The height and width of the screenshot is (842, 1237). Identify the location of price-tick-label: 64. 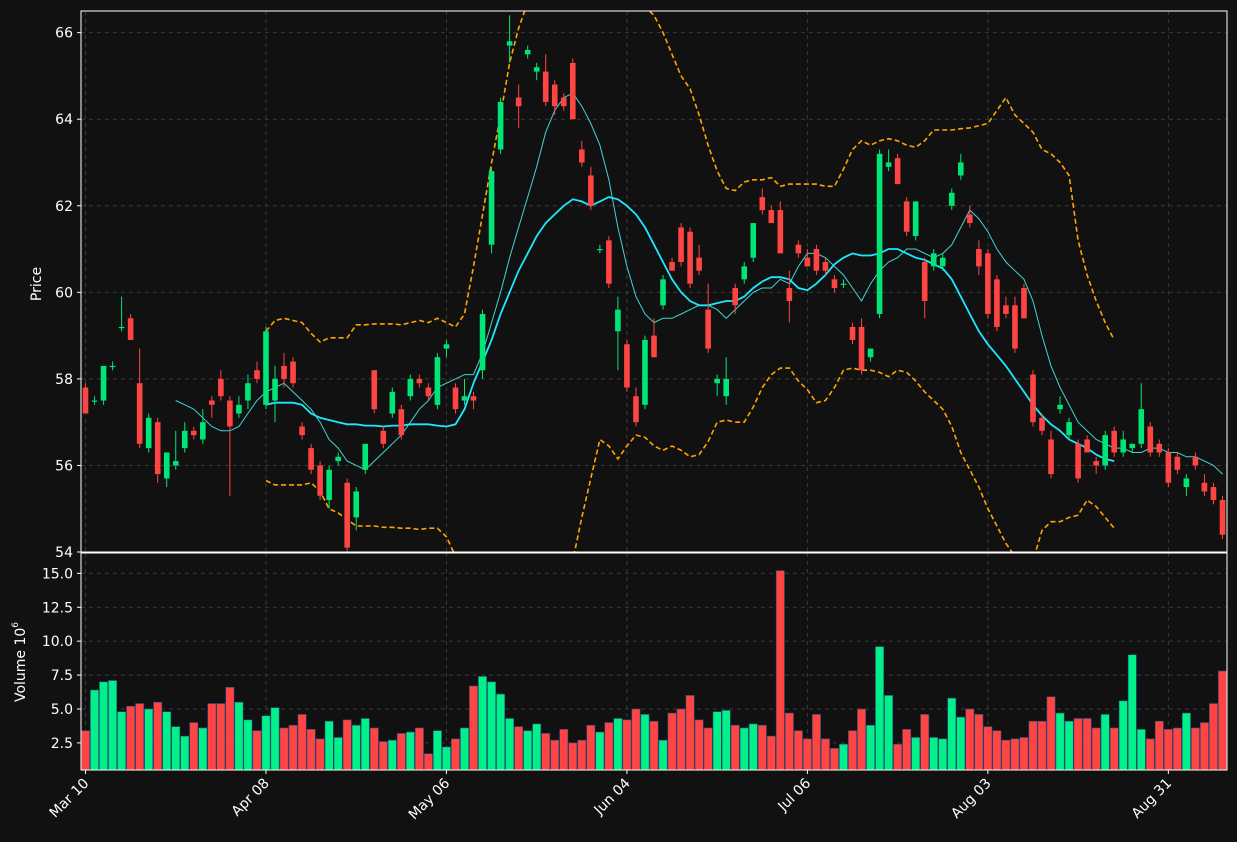
(64, 120).